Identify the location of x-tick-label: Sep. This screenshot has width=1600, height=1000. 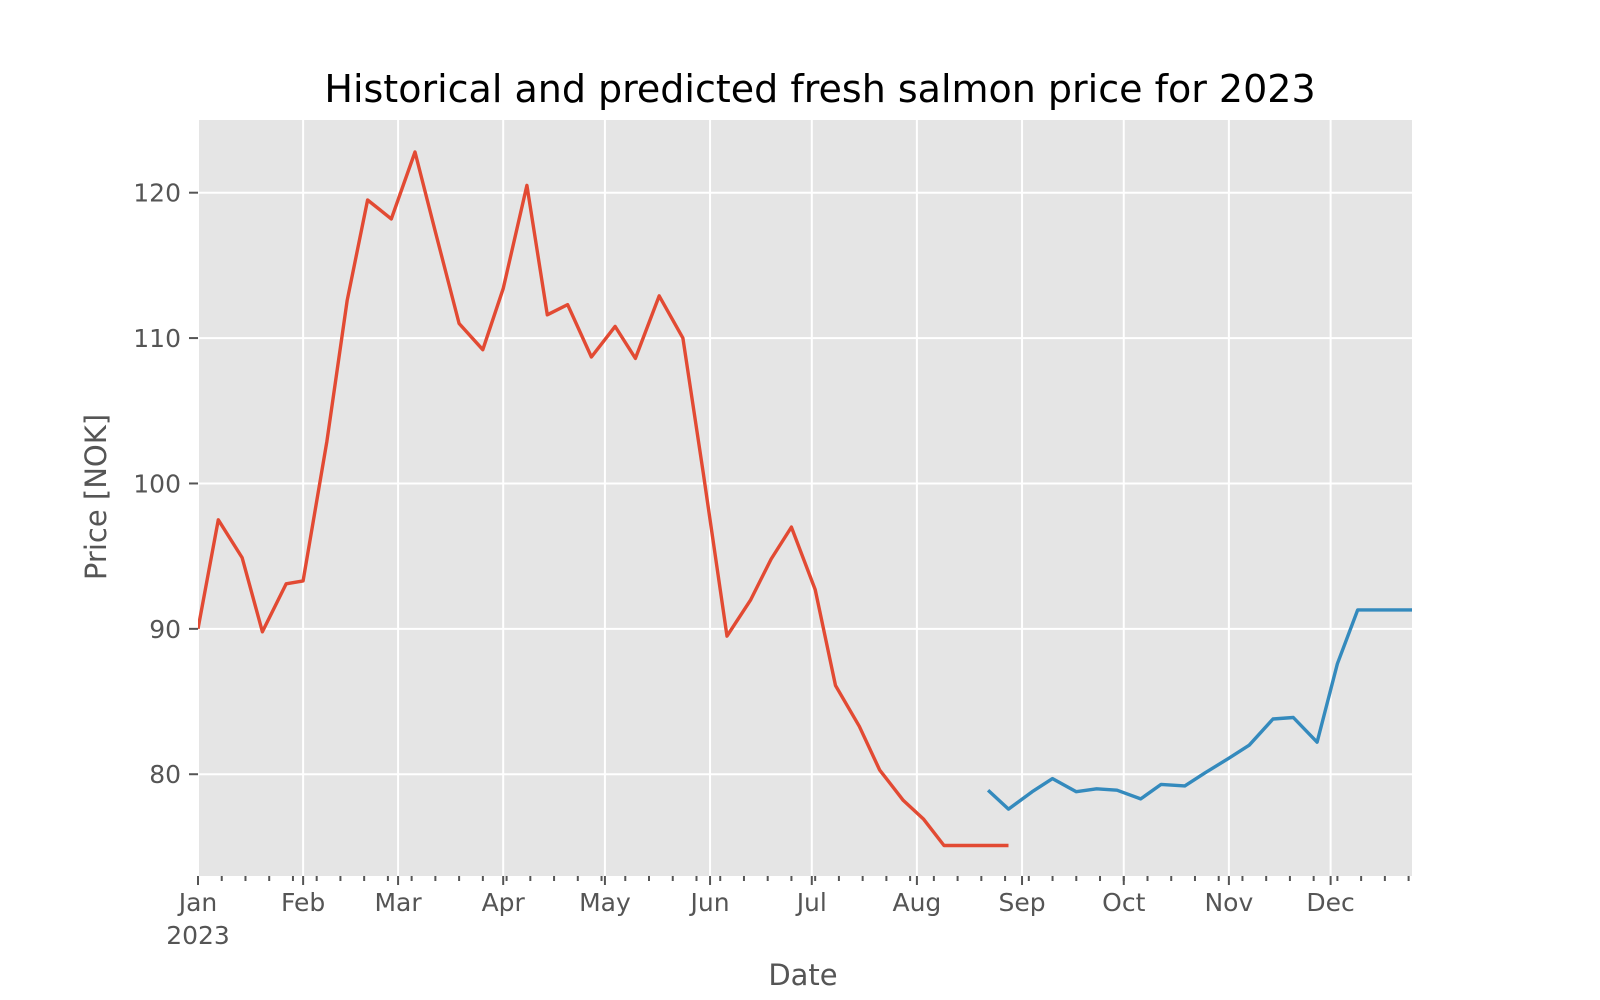
(1021, 902).